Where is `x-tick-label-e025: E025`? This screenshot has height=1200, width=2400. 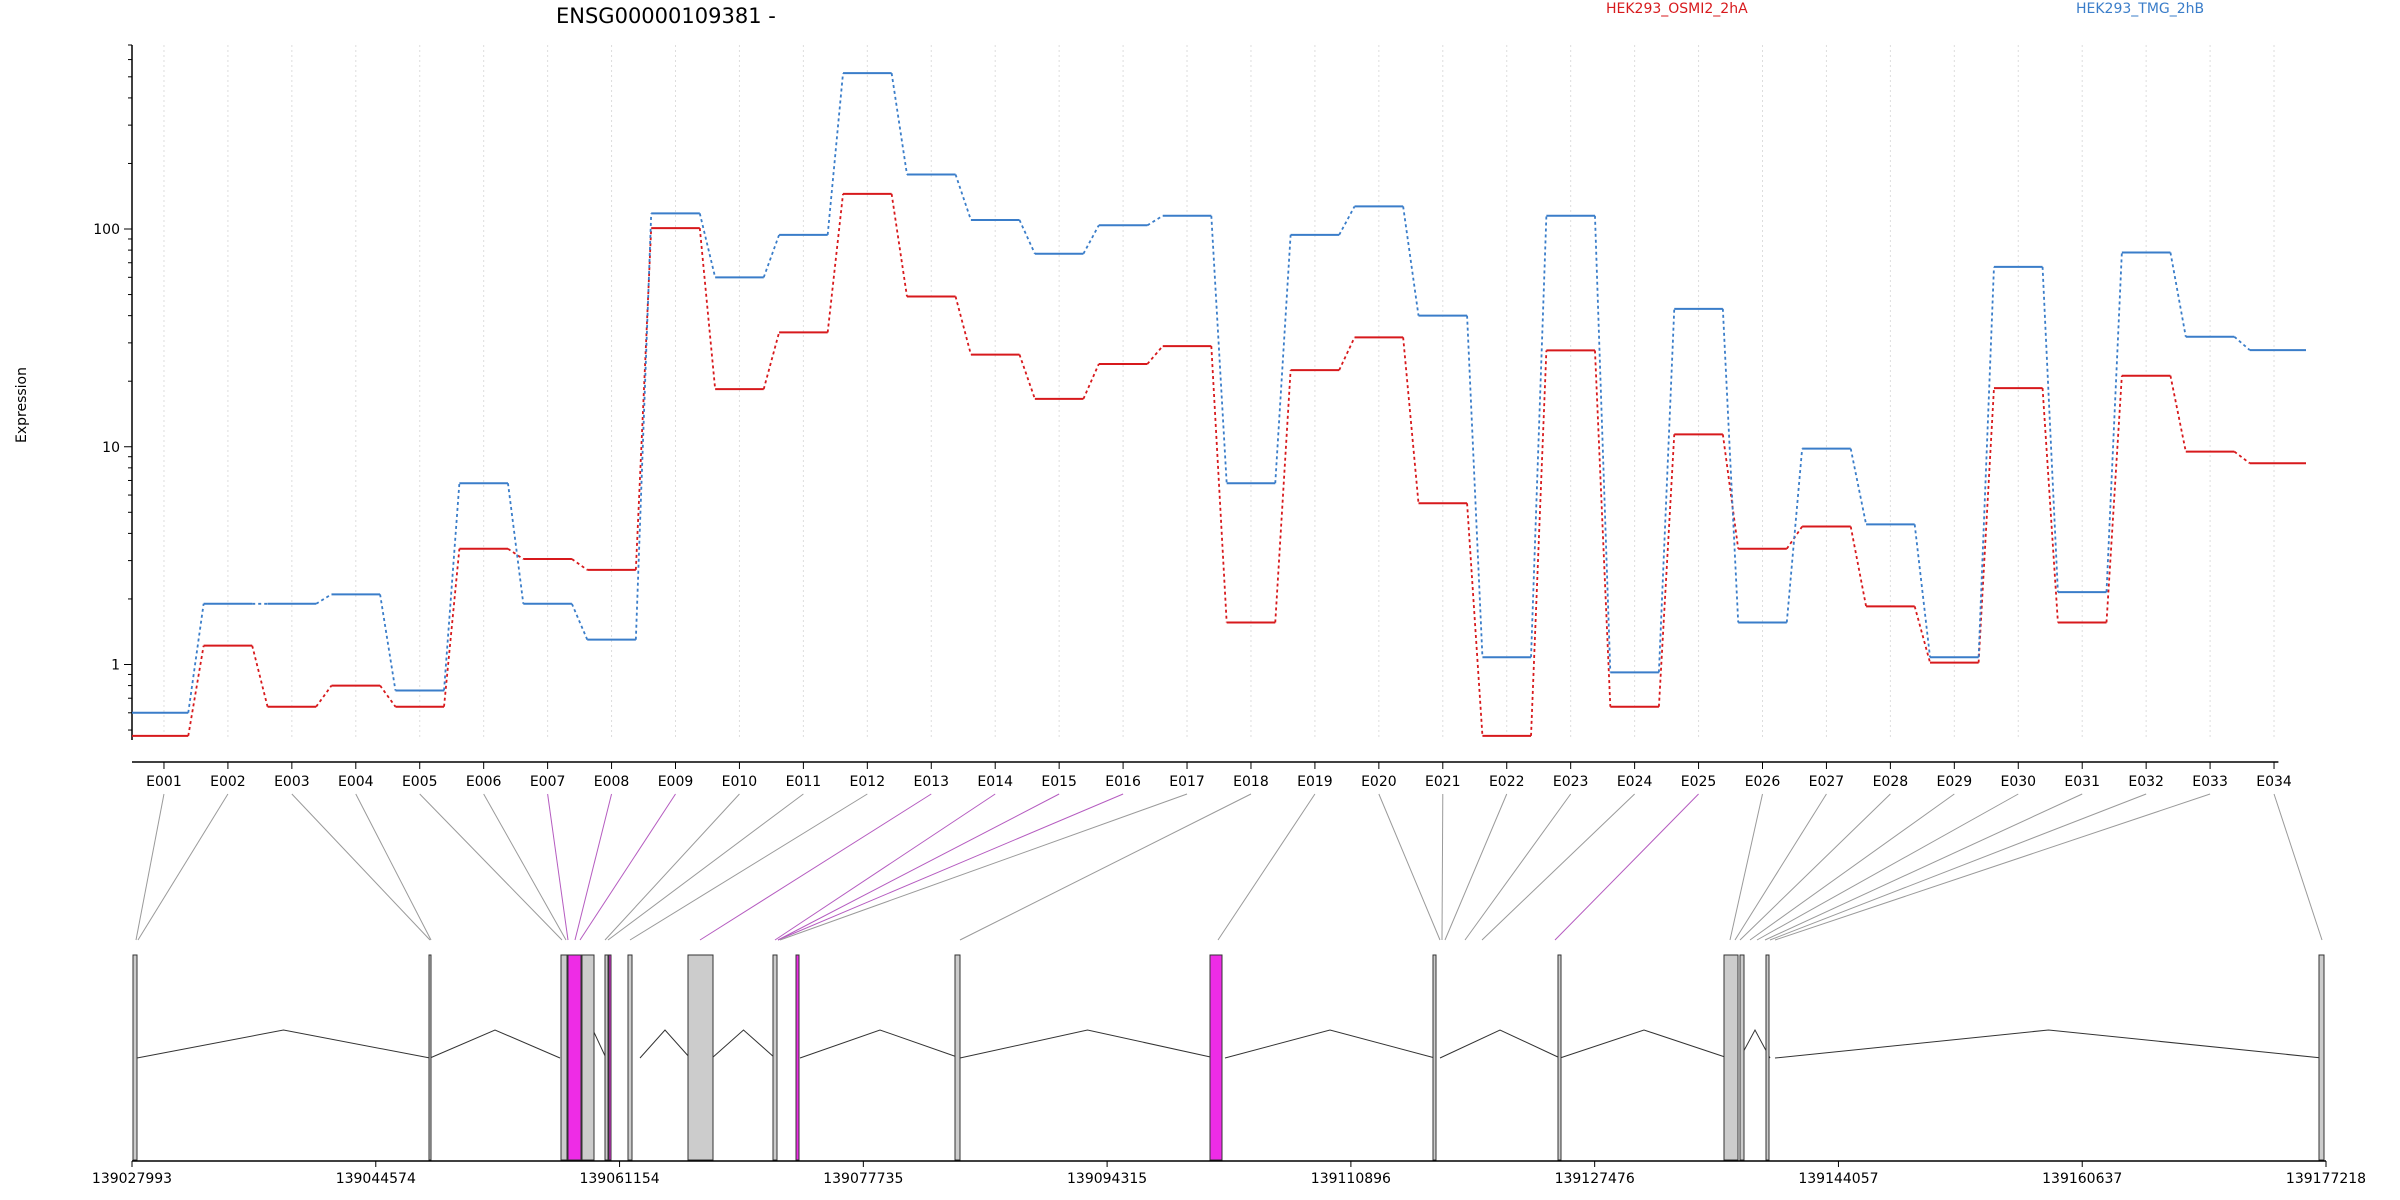 x-tick-label-e025: E025 is located at coordinates (1699, 782).